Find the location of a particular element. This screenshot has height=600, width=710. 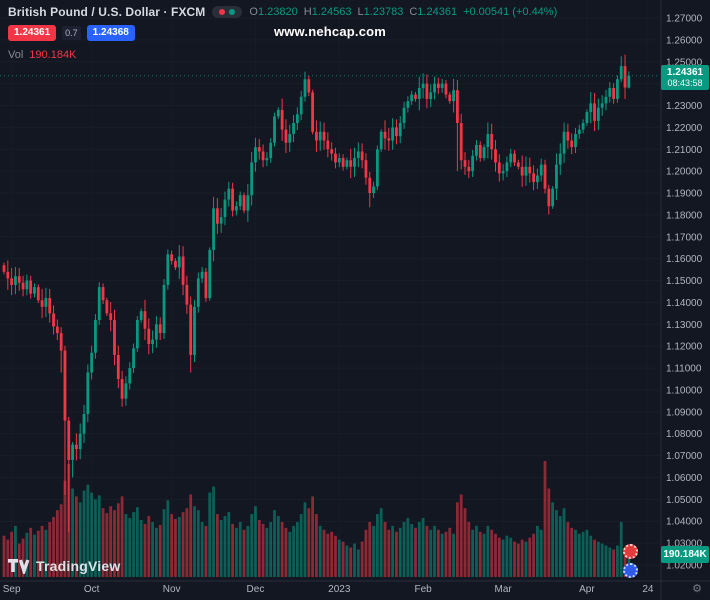

svg-text: 1.27000 is located at coordinates (684, 19).